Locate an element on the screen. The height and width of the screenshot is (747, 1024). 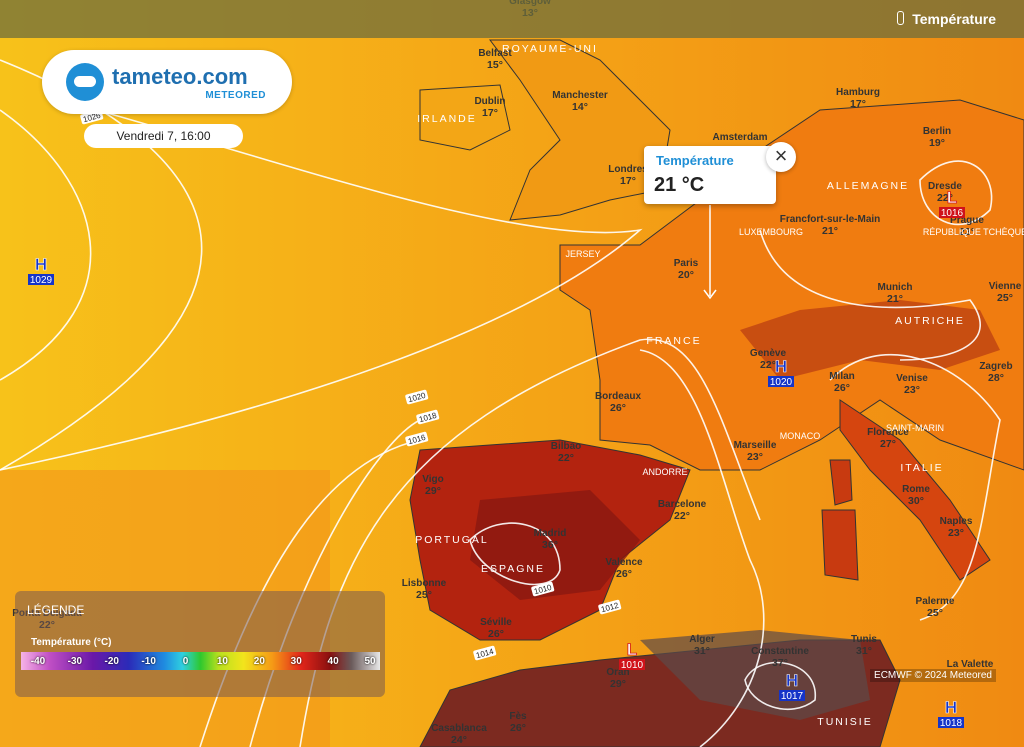
city-name: Hamburg is located at coordinates (858, 92).